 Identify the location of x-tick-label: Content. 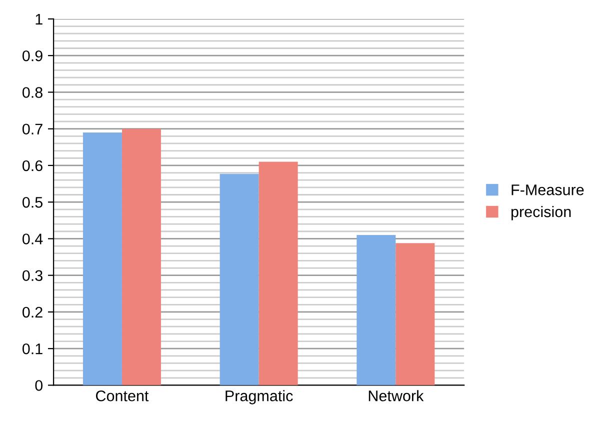
(122, 396).